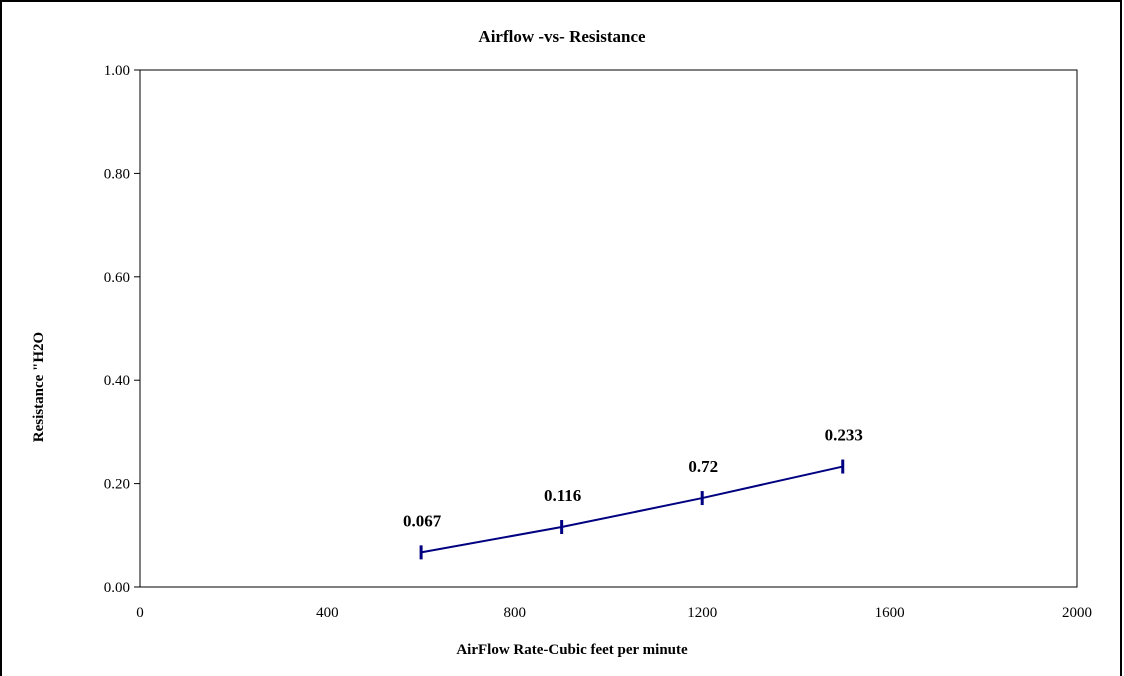 This screenshot has width=1124, height=676. What do you see at coordinates (562, 36) in the screenshot?
I see `chart-title: Airflow -vs- Resistance` at bounding box center [562, 36].